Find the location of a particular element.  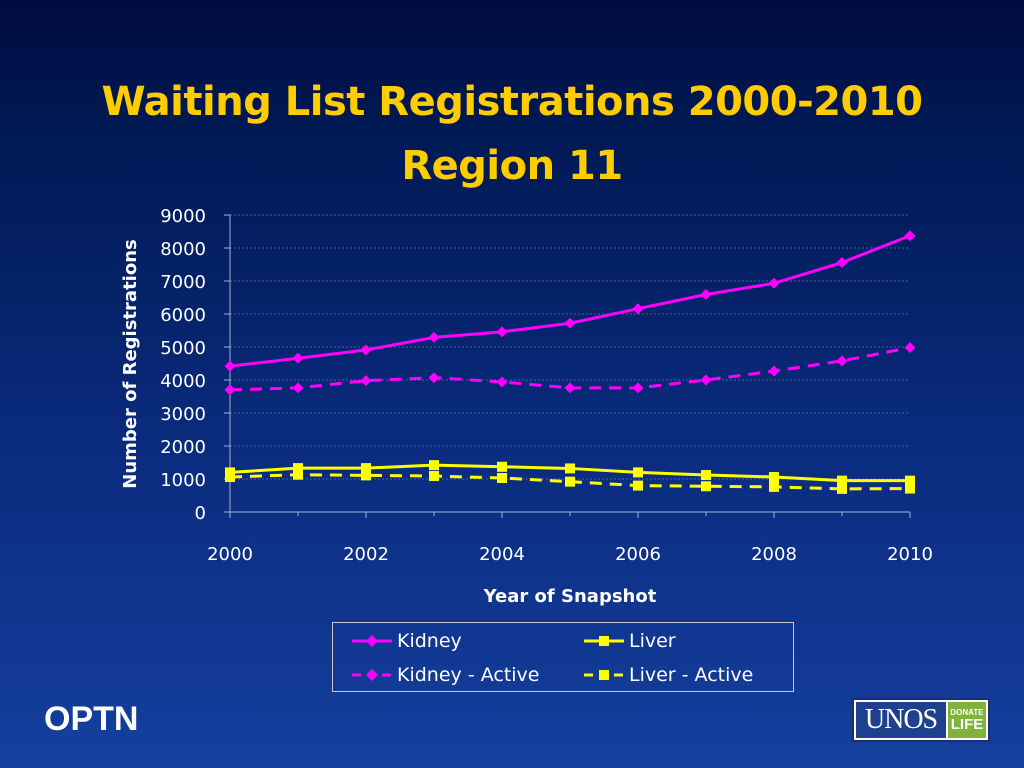

donate-life-badge: DONATE LIFE is located at coordinates (967, 720).